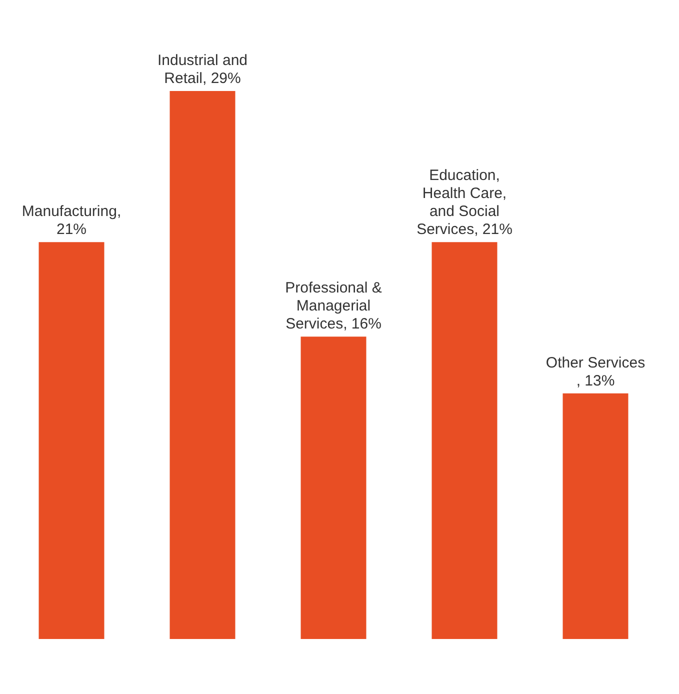  Describe the element at coordinates (464, 202) in the screenshot. I see `data-label: Education, Health Care, and Social Services, 21%` at that location.